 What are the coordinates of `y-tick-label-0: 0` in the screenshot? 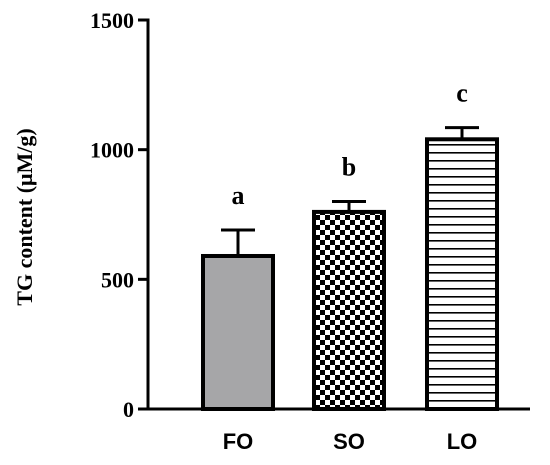 It's located at (128, 409).